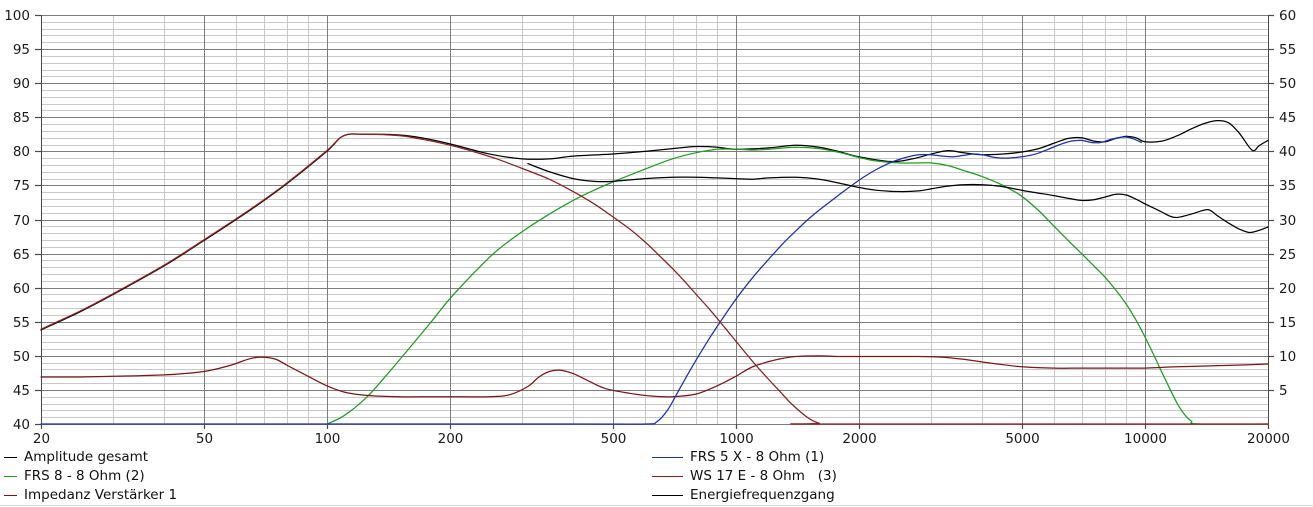 The image size is (1313, 507). I want to click on legend-item-label: Energiefrequenzgang, so click(762, 495).